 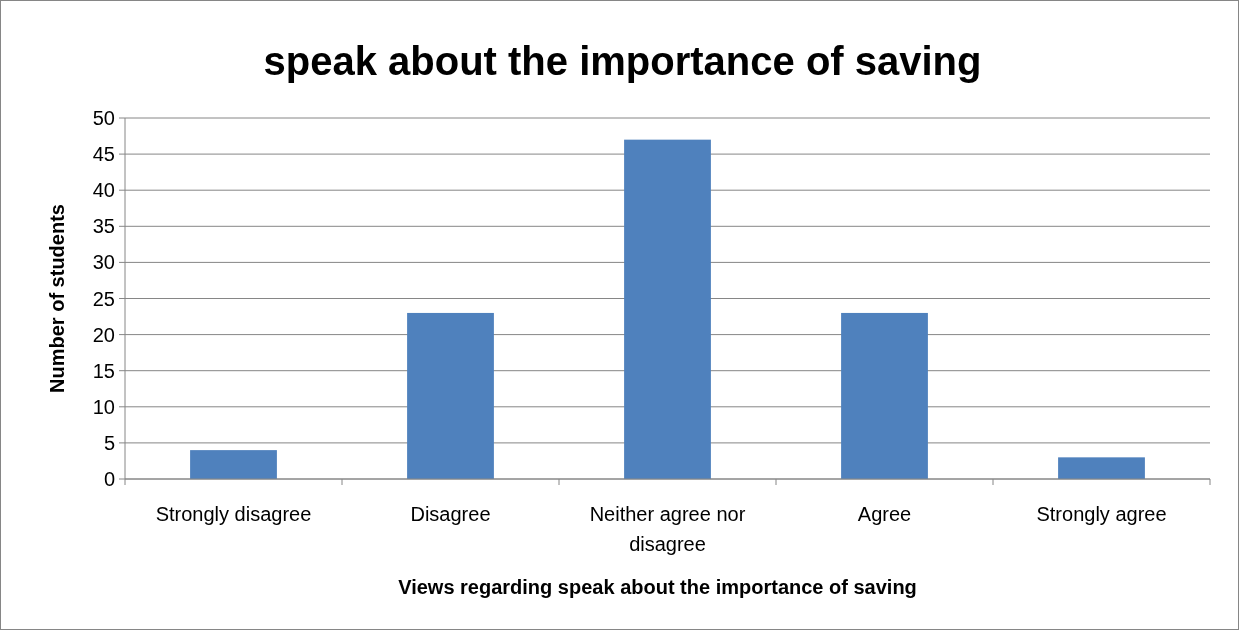 What do you see at coordinates (622, 61) in the screenshot?
I see `chart-title: speak about the importance of saving` at bounding box center [622, 61].